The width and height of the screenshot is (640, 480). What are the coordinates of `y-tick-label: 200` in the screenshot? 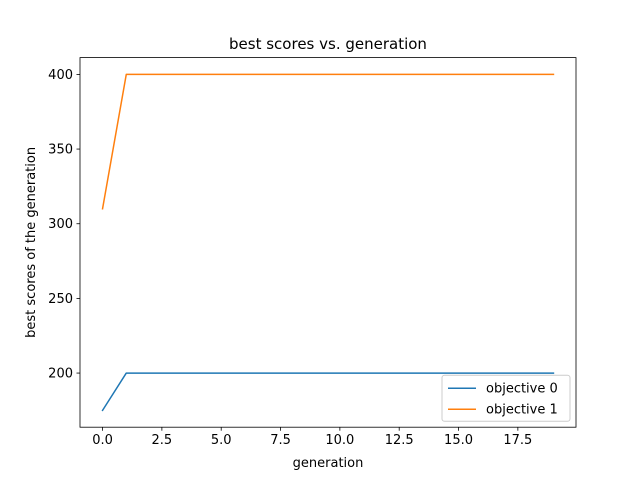 It's located at (60, 374).